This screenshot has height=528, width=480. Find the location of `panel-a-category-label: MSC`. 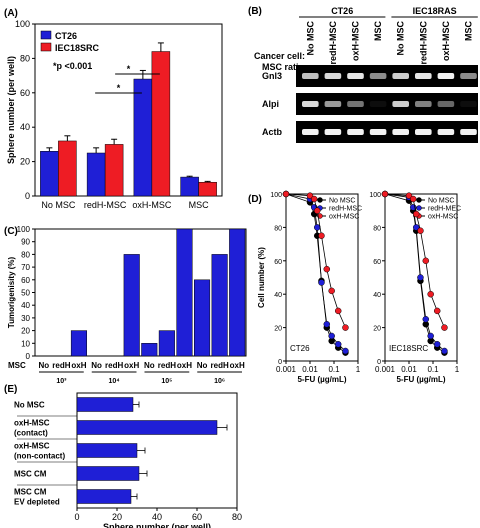

panel-a-category-label: MSC is located at coordinates (199, 205).